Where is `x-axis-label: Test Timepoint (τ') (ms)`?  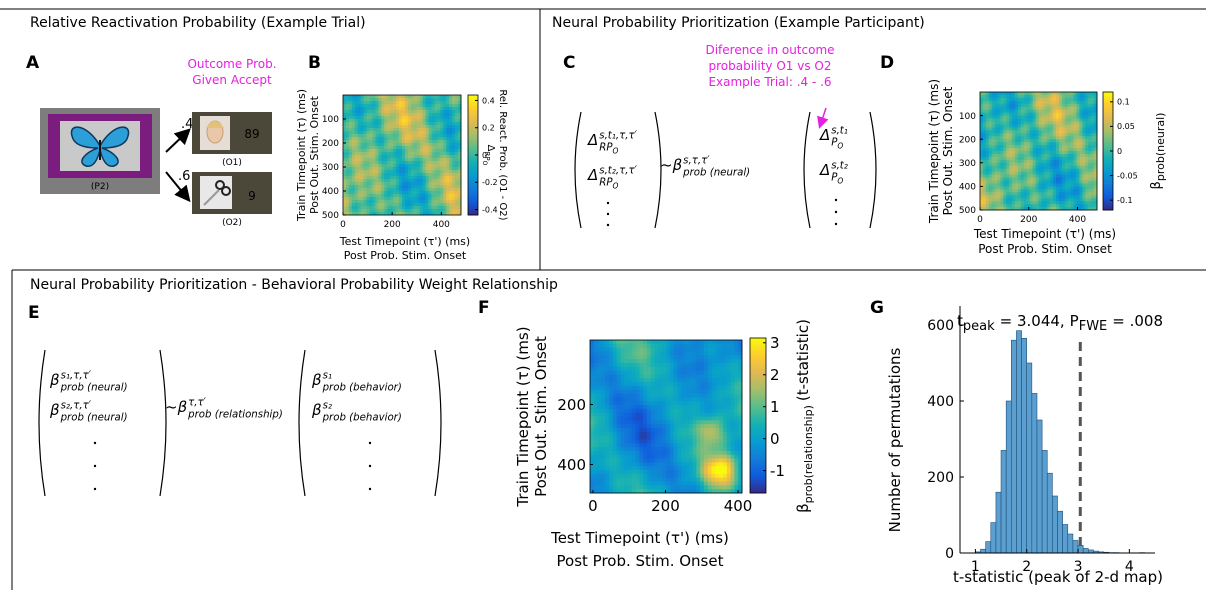 x-axis-label: Test Timepoint (τ') (ms) is located at coordinates (1044, 234).